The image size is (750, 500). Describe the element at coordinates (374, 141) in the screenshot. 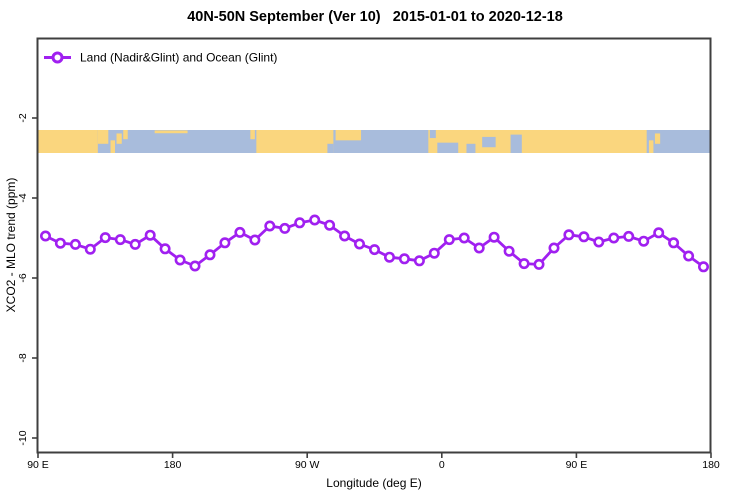

I see `world-map-band` at that location.